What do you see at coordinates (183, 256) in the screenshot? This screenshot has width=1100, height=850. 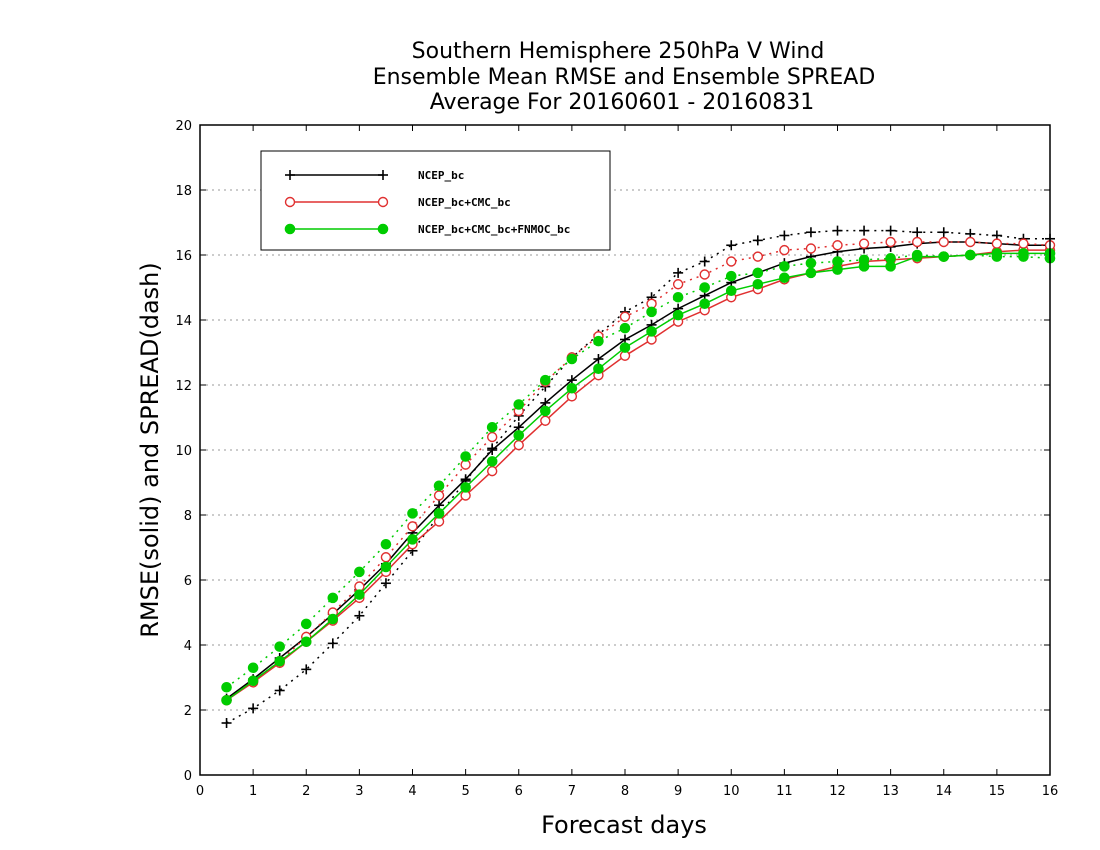 I see `y-tick-label-8: 16` at bounding box center [183, 256].